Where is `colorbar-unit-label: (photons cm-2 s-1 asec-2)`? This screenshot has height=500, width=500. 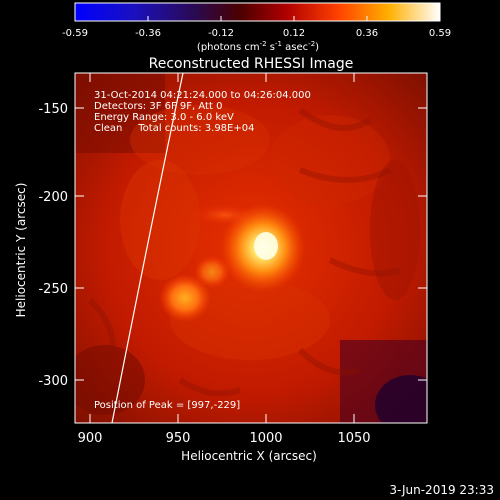
colorbar-unit-label: (photons cm-2 s-1 asec-2) is located at coordinates (258, 46).